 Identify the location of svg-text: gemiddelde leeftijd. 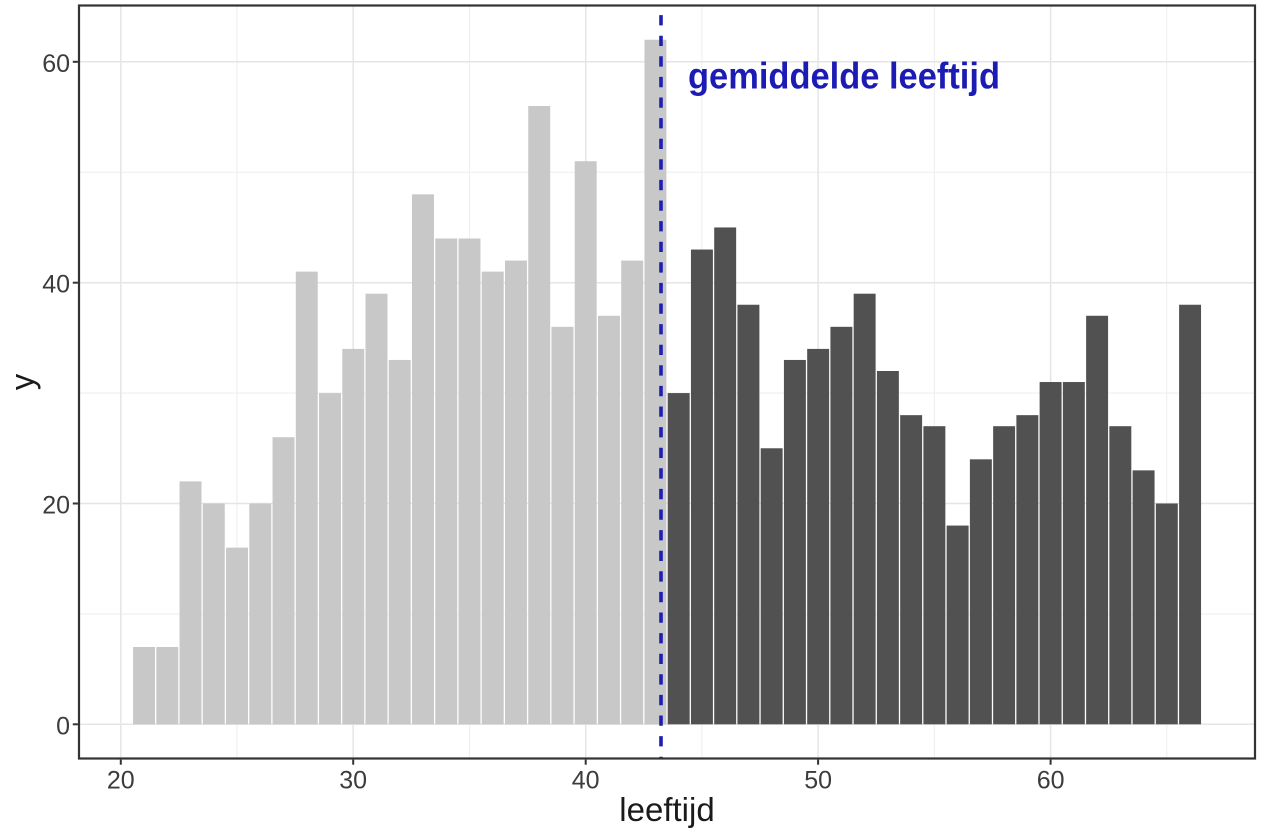
(844, 76).